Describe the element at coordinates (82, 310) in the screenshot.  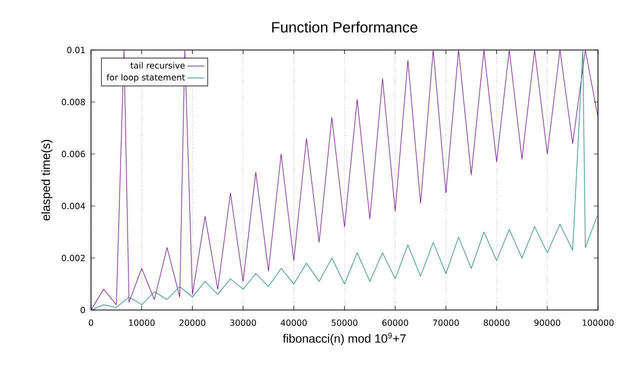
I see `y-tick-label: 0` at that location.